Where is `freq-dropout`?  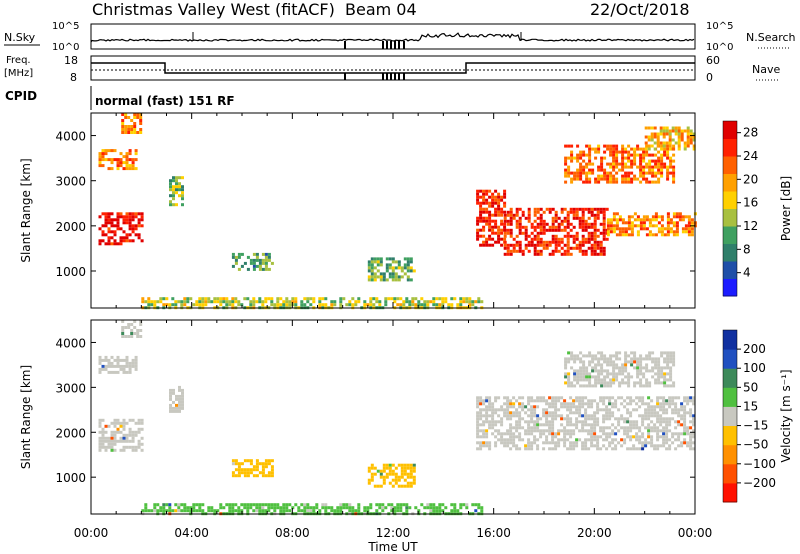
freq-dropout is located at coordinates (387, 76).